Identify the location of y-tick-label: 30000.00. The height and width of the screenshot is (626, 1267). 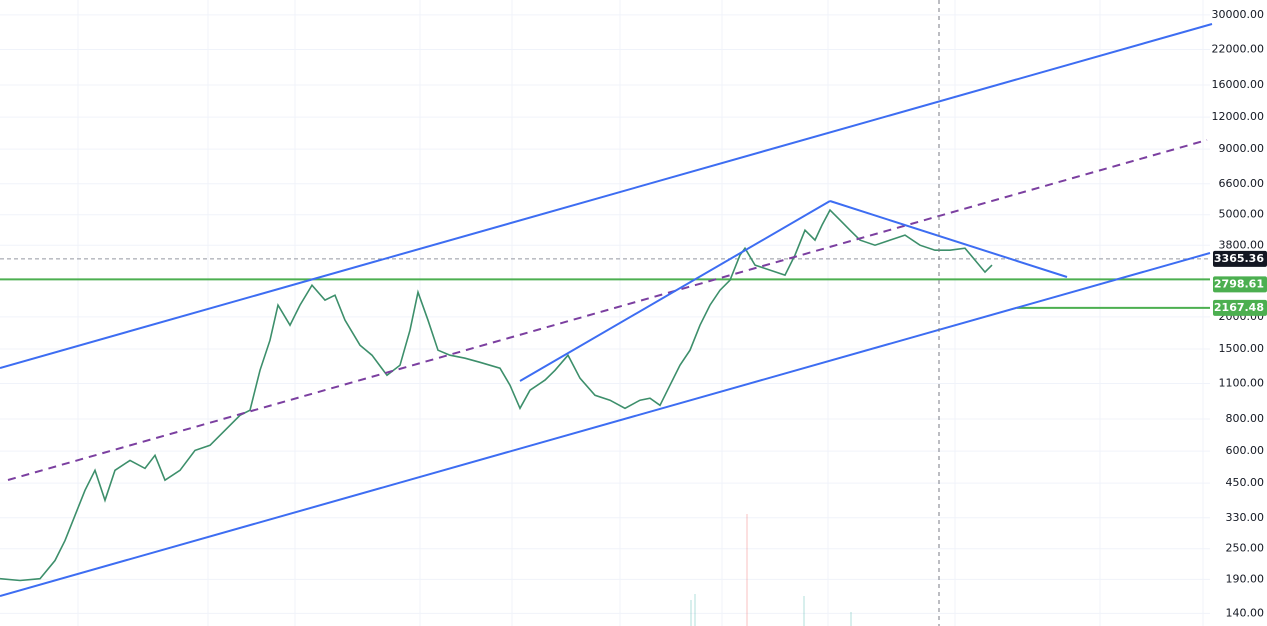
(1238, 14).